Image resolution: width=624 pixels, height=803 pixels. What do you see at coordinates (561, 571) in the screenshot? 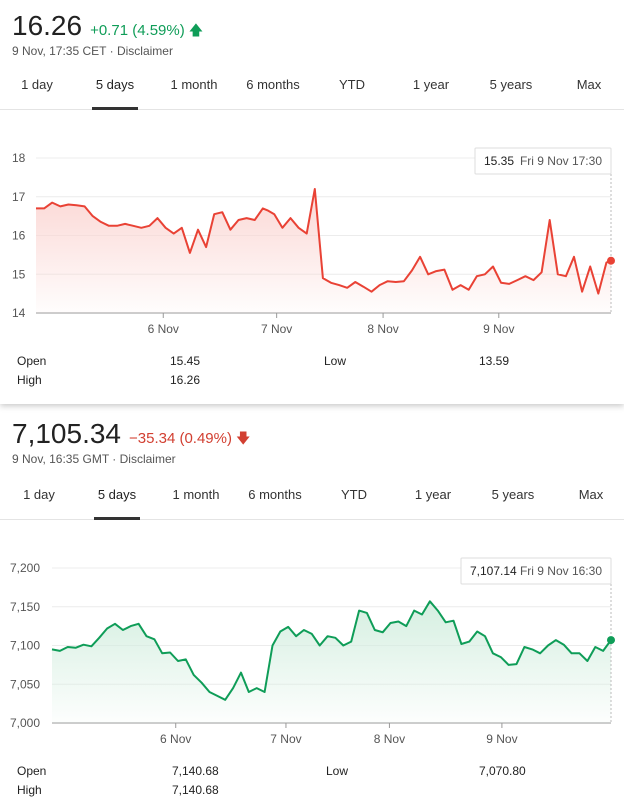
I see `tooltip-date: Fri 9 Nov 16:30` at bounding box center [561, 571].